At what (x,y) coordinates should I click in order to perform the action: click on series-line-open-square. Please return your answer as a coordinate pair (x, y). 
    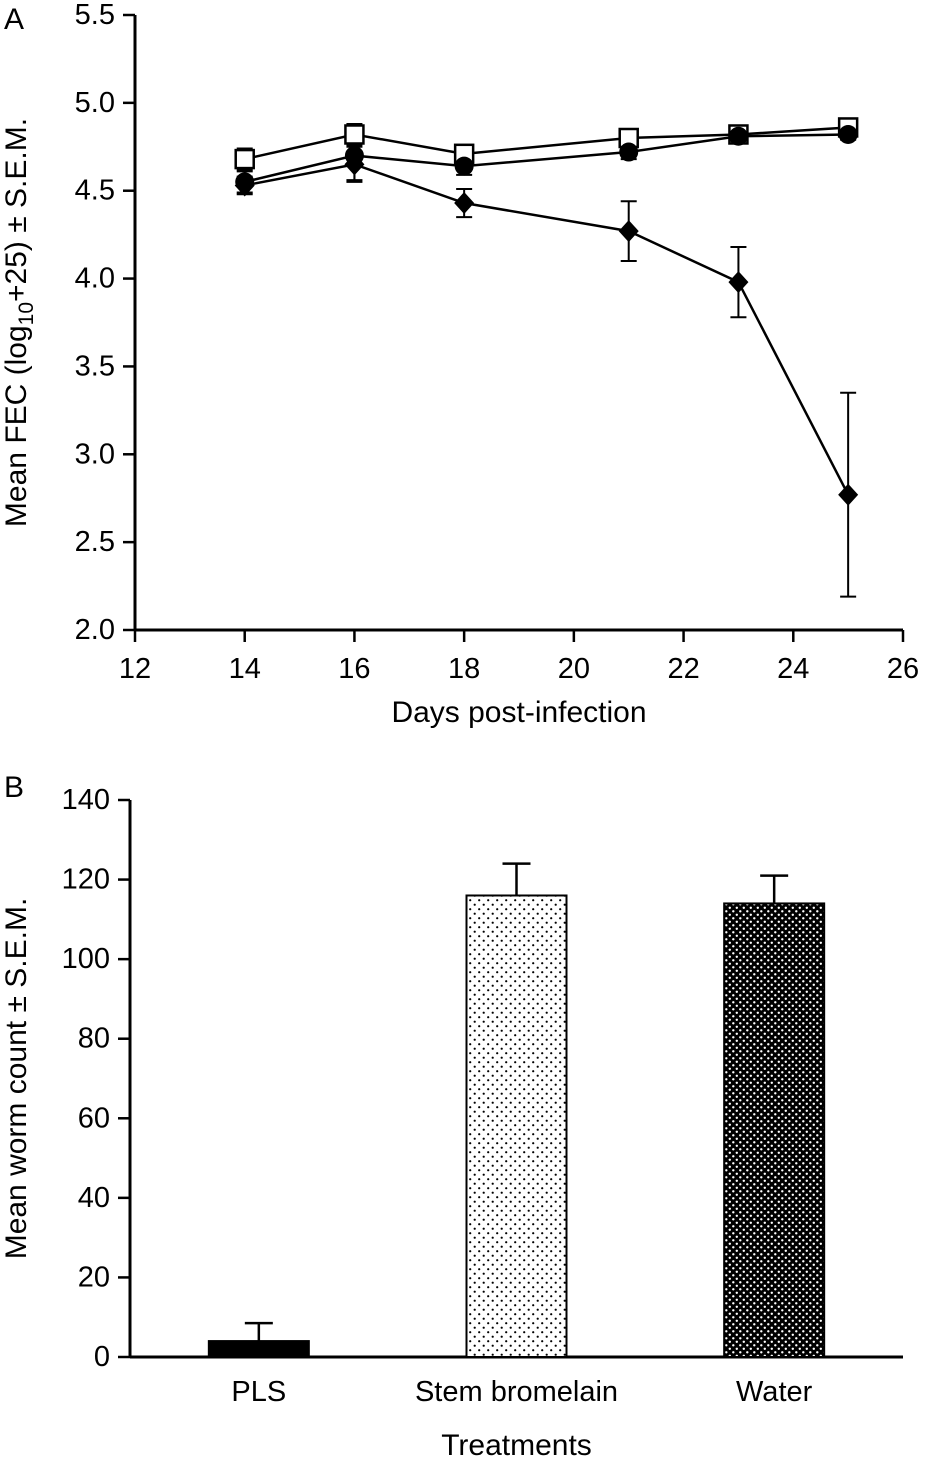
    Looking at the image, I should click on (546, 143).